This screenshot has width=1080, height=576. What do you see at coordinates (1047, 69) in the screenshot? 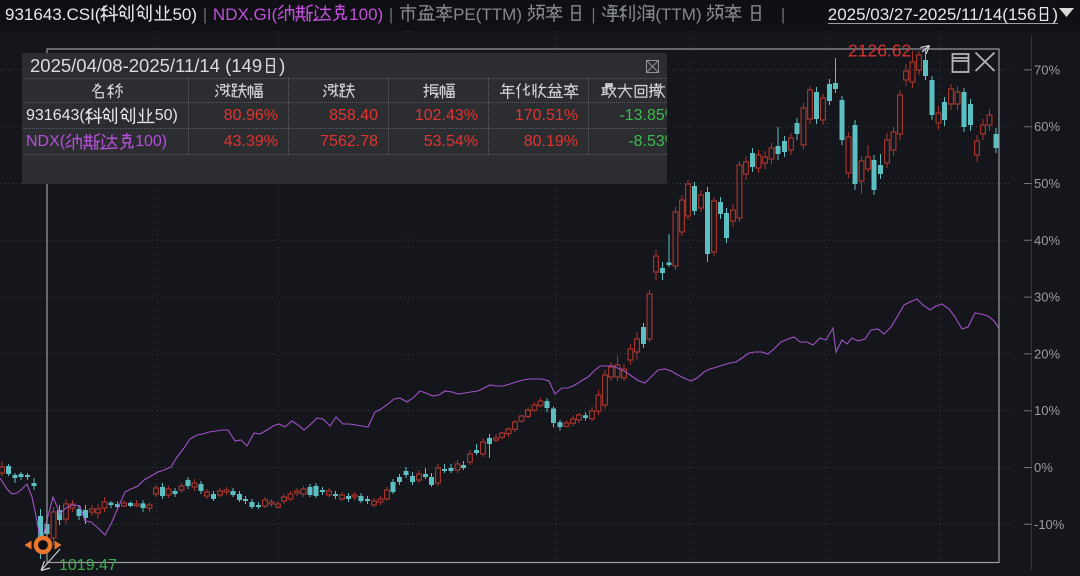
I see `svg-text: 70%` at bounding box center [1047, 69].